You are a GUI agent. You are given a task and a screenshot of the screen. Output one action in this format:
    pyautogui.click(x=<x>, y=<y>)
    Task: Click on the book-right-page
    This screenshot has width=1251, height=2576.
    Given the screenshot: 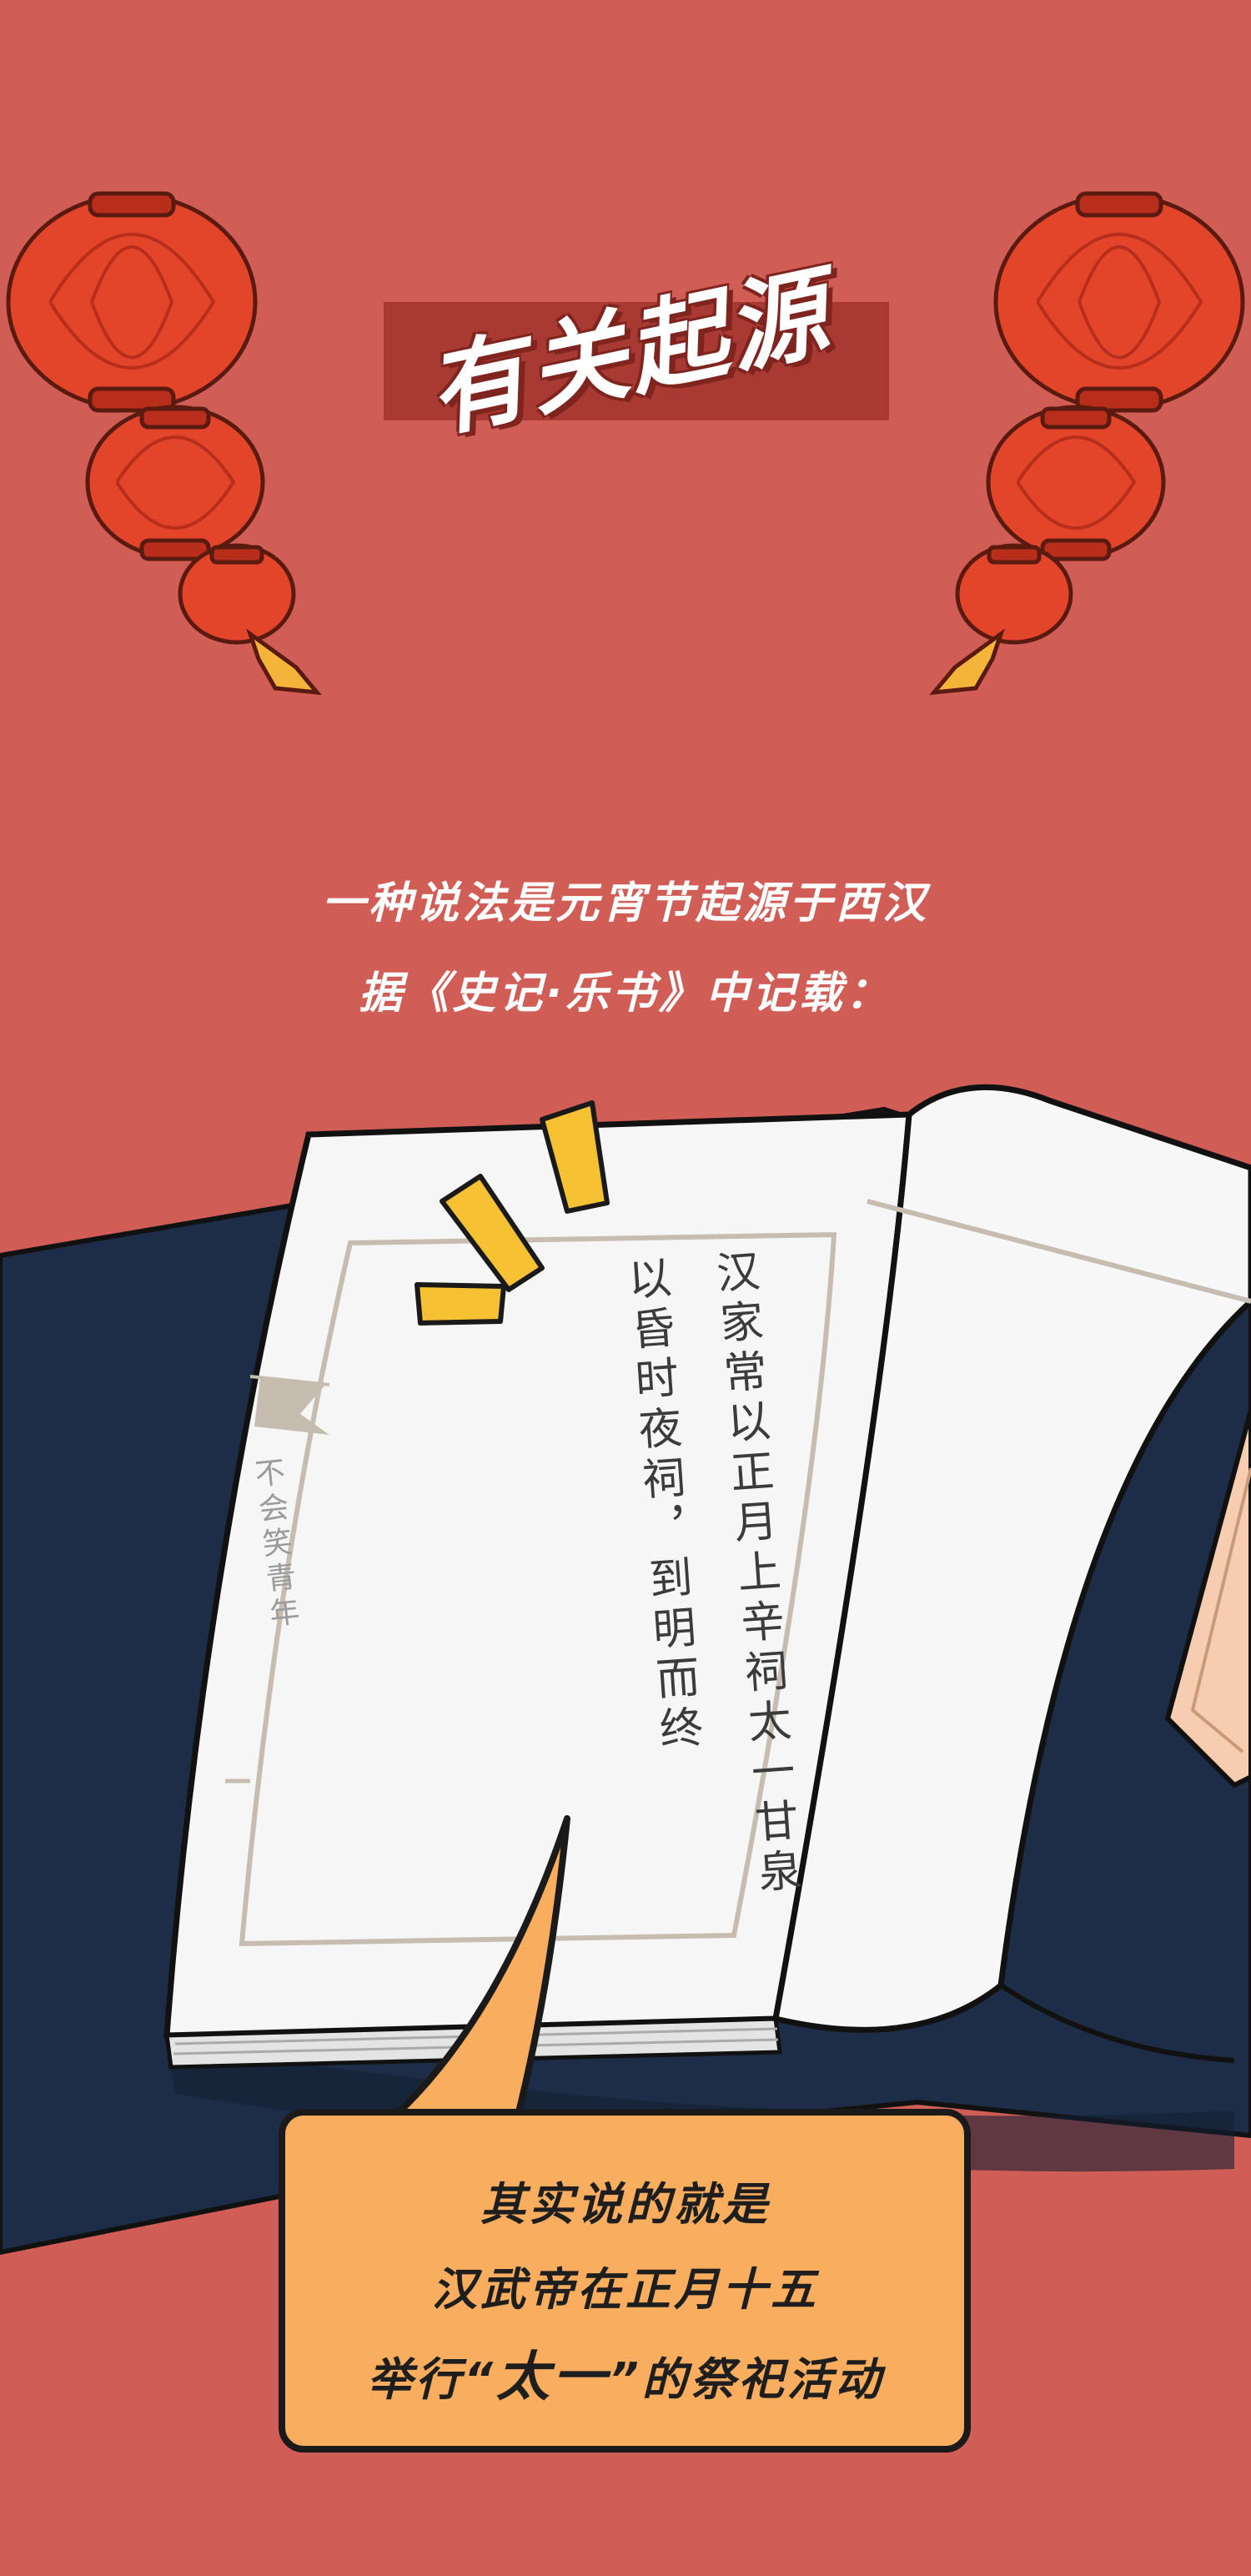 What is the action you would take?
    pyautogui.click(x=1011, y=1558)
    